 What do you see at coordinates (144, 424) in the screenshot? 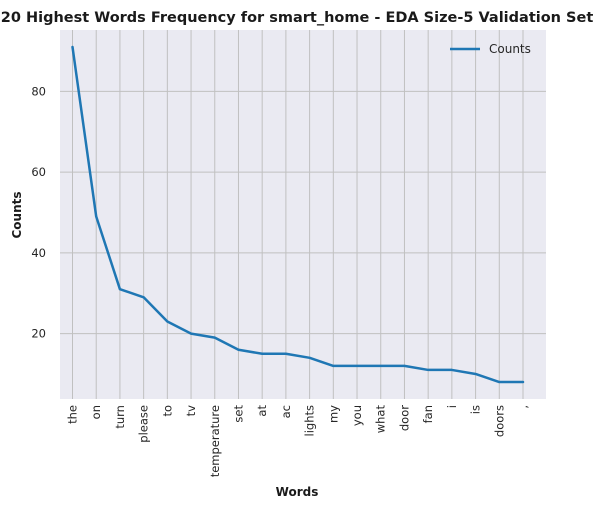
I see `x-tick-label: please` at bounding box center [144, 424].